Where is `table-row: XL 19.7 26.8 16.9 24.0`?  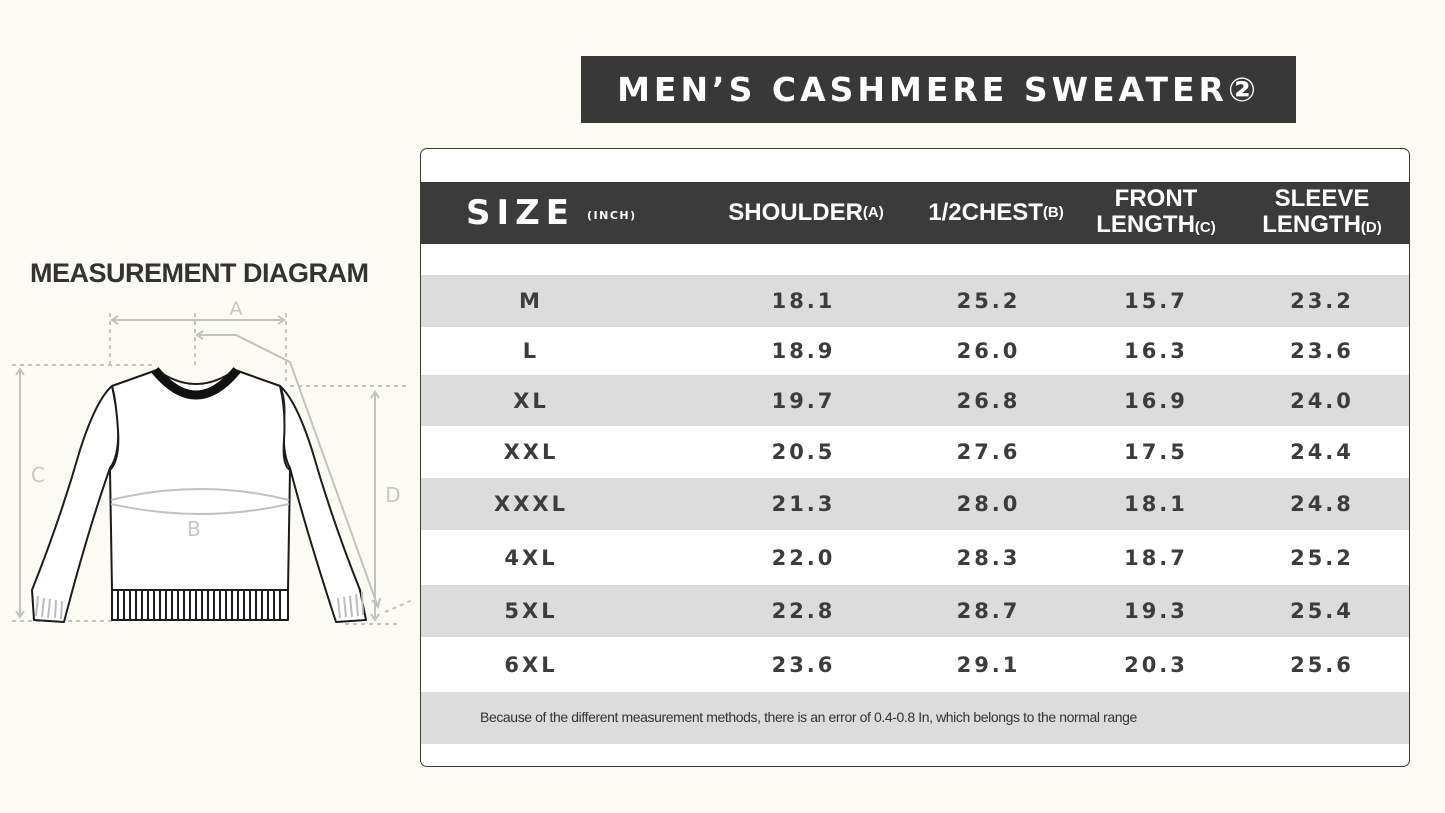 table-row: XL 19.7 26.8 16.9 24.0 is located at coordinates (915, 400).